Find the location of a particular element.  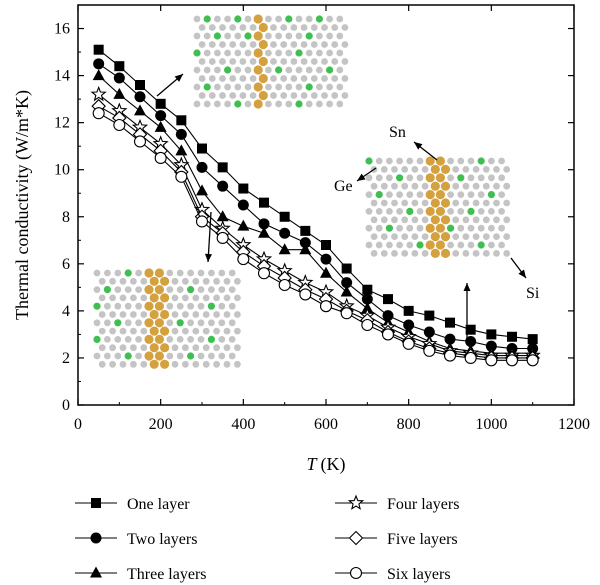

x-tick-label: 0 is located at coordinates (78, 424).